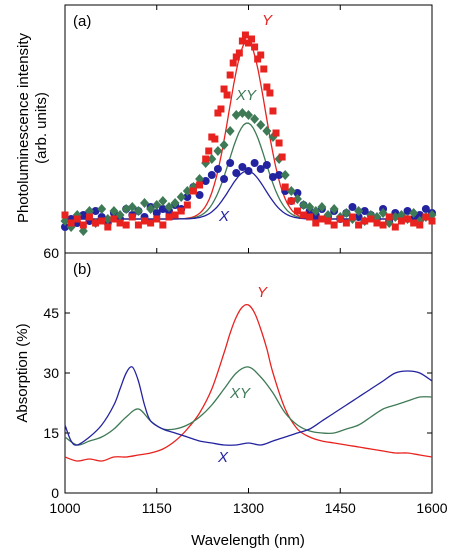  Describe the element at coordinates (64, 508) in the screenshot. I see `x-tick-label-1000: 1000` at that location.